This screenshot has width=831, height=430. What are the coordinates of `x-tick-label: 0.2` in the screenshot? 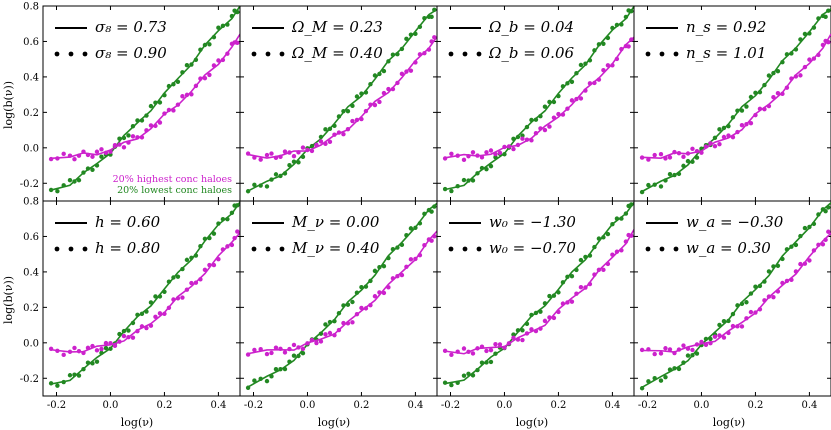 It's located at (755, 405).